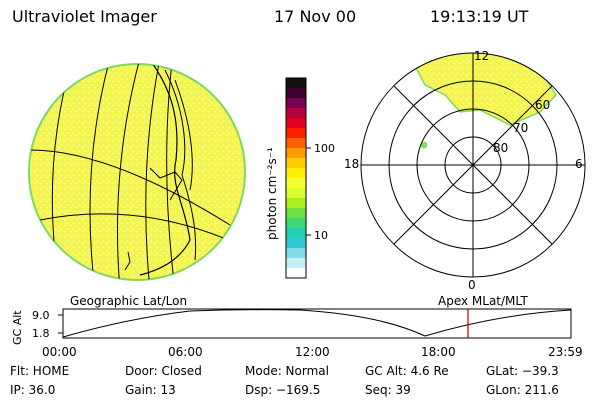 This screenshot has height=400, width=600. I want to click on status-gain: Gain: 13, so click(150, 390).